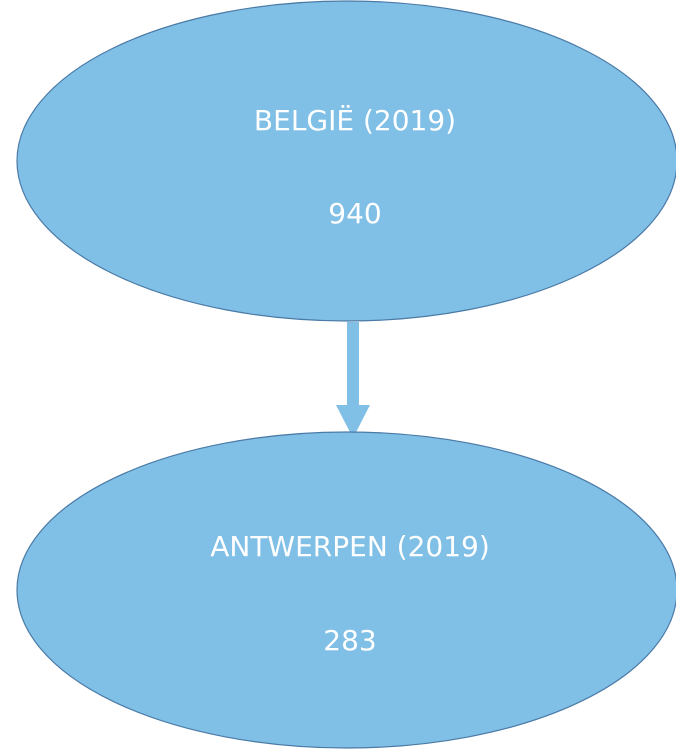 Image resolution: width=676 pixels, height=752 pixels. Describe the element at coordinates (353, 364) in the screenshot. I see `arrow-shaft` at that location.